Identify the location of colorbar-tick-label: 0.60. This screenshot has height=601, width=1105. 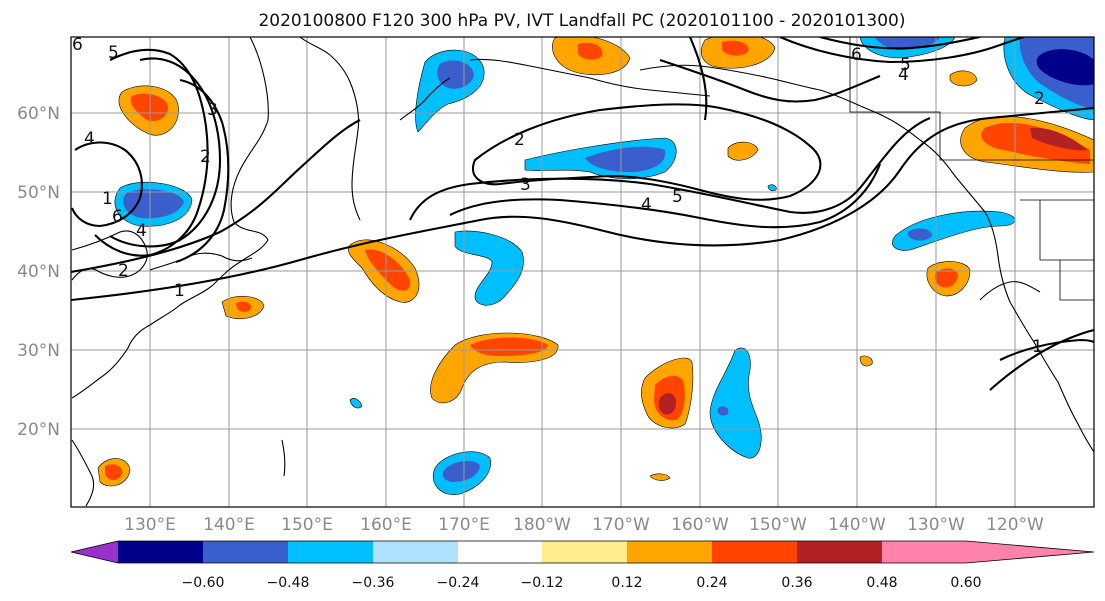
(965, 583).